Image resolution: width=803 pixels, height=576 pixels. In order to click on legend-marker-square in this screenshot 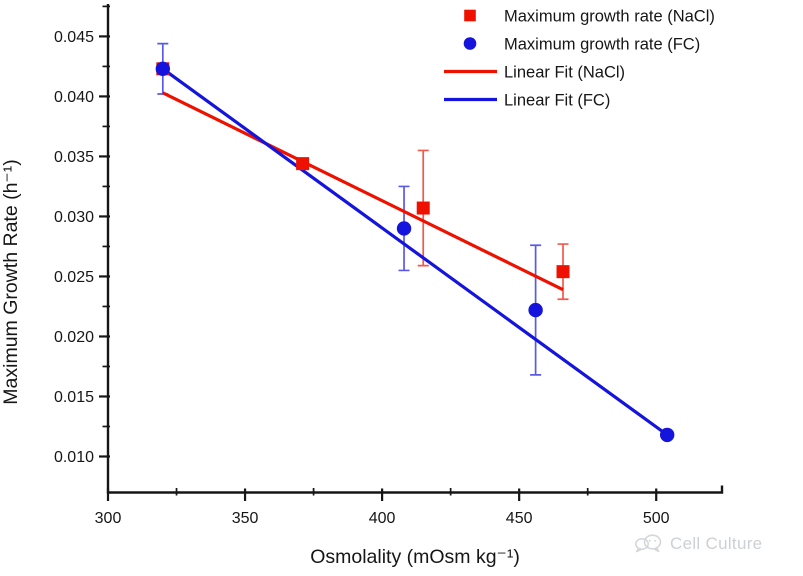, I will do `click(470, 15)`.